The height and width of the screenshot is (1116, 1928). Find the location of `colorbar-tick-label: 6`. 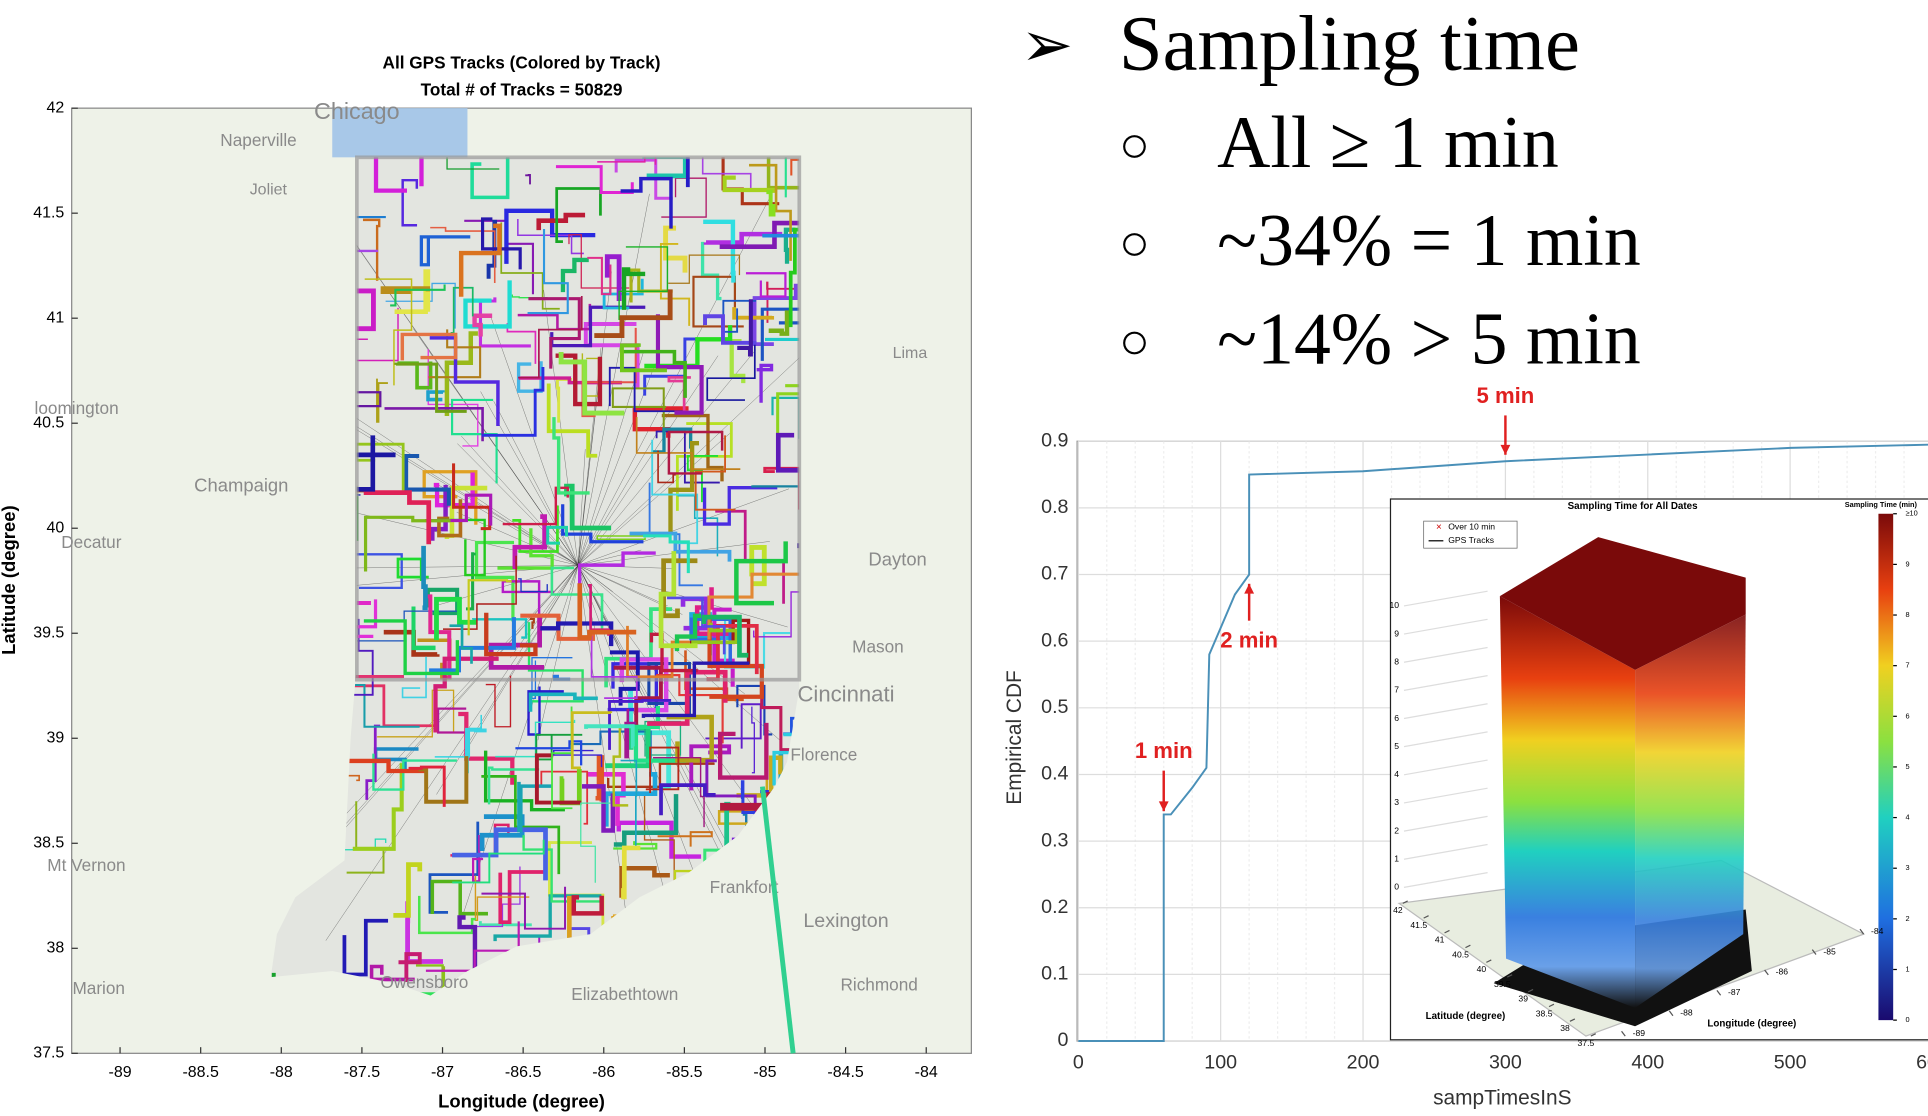

colorbar-tick-label: 6 is located at coordinates (1907, 715).